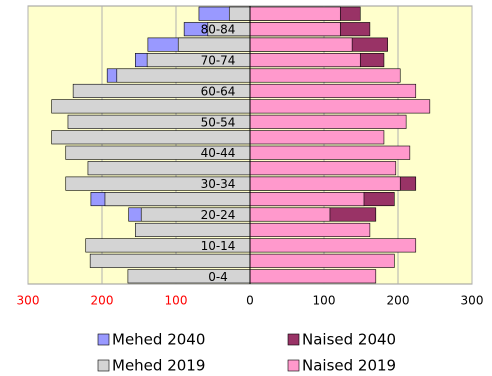 The width and height of the screenshot is (492, 376). What do you see at coordinates (218, 277) in the screenshot?
I see `y-tick-label: 0-4` at bounding box center [218, 277].